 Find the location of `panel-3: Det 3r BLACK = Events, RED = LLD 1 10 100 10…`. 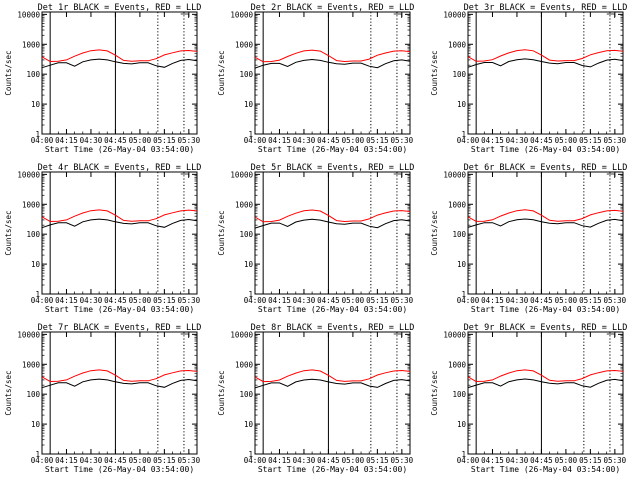

panel-3: Det 3r BLACK = Events, RED = LLD 1 10 100 10… is located at coordinates (528, 78).